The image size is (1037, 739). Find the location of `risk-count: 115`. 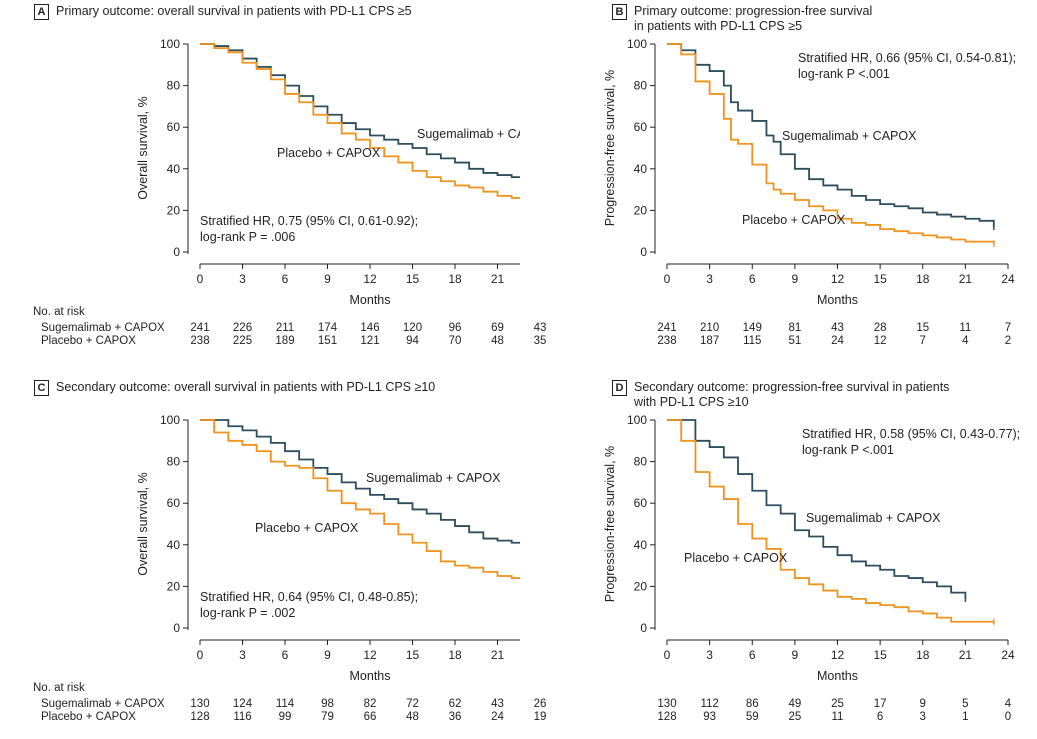

risk-count: 115 is located at coordinates (752, 341).